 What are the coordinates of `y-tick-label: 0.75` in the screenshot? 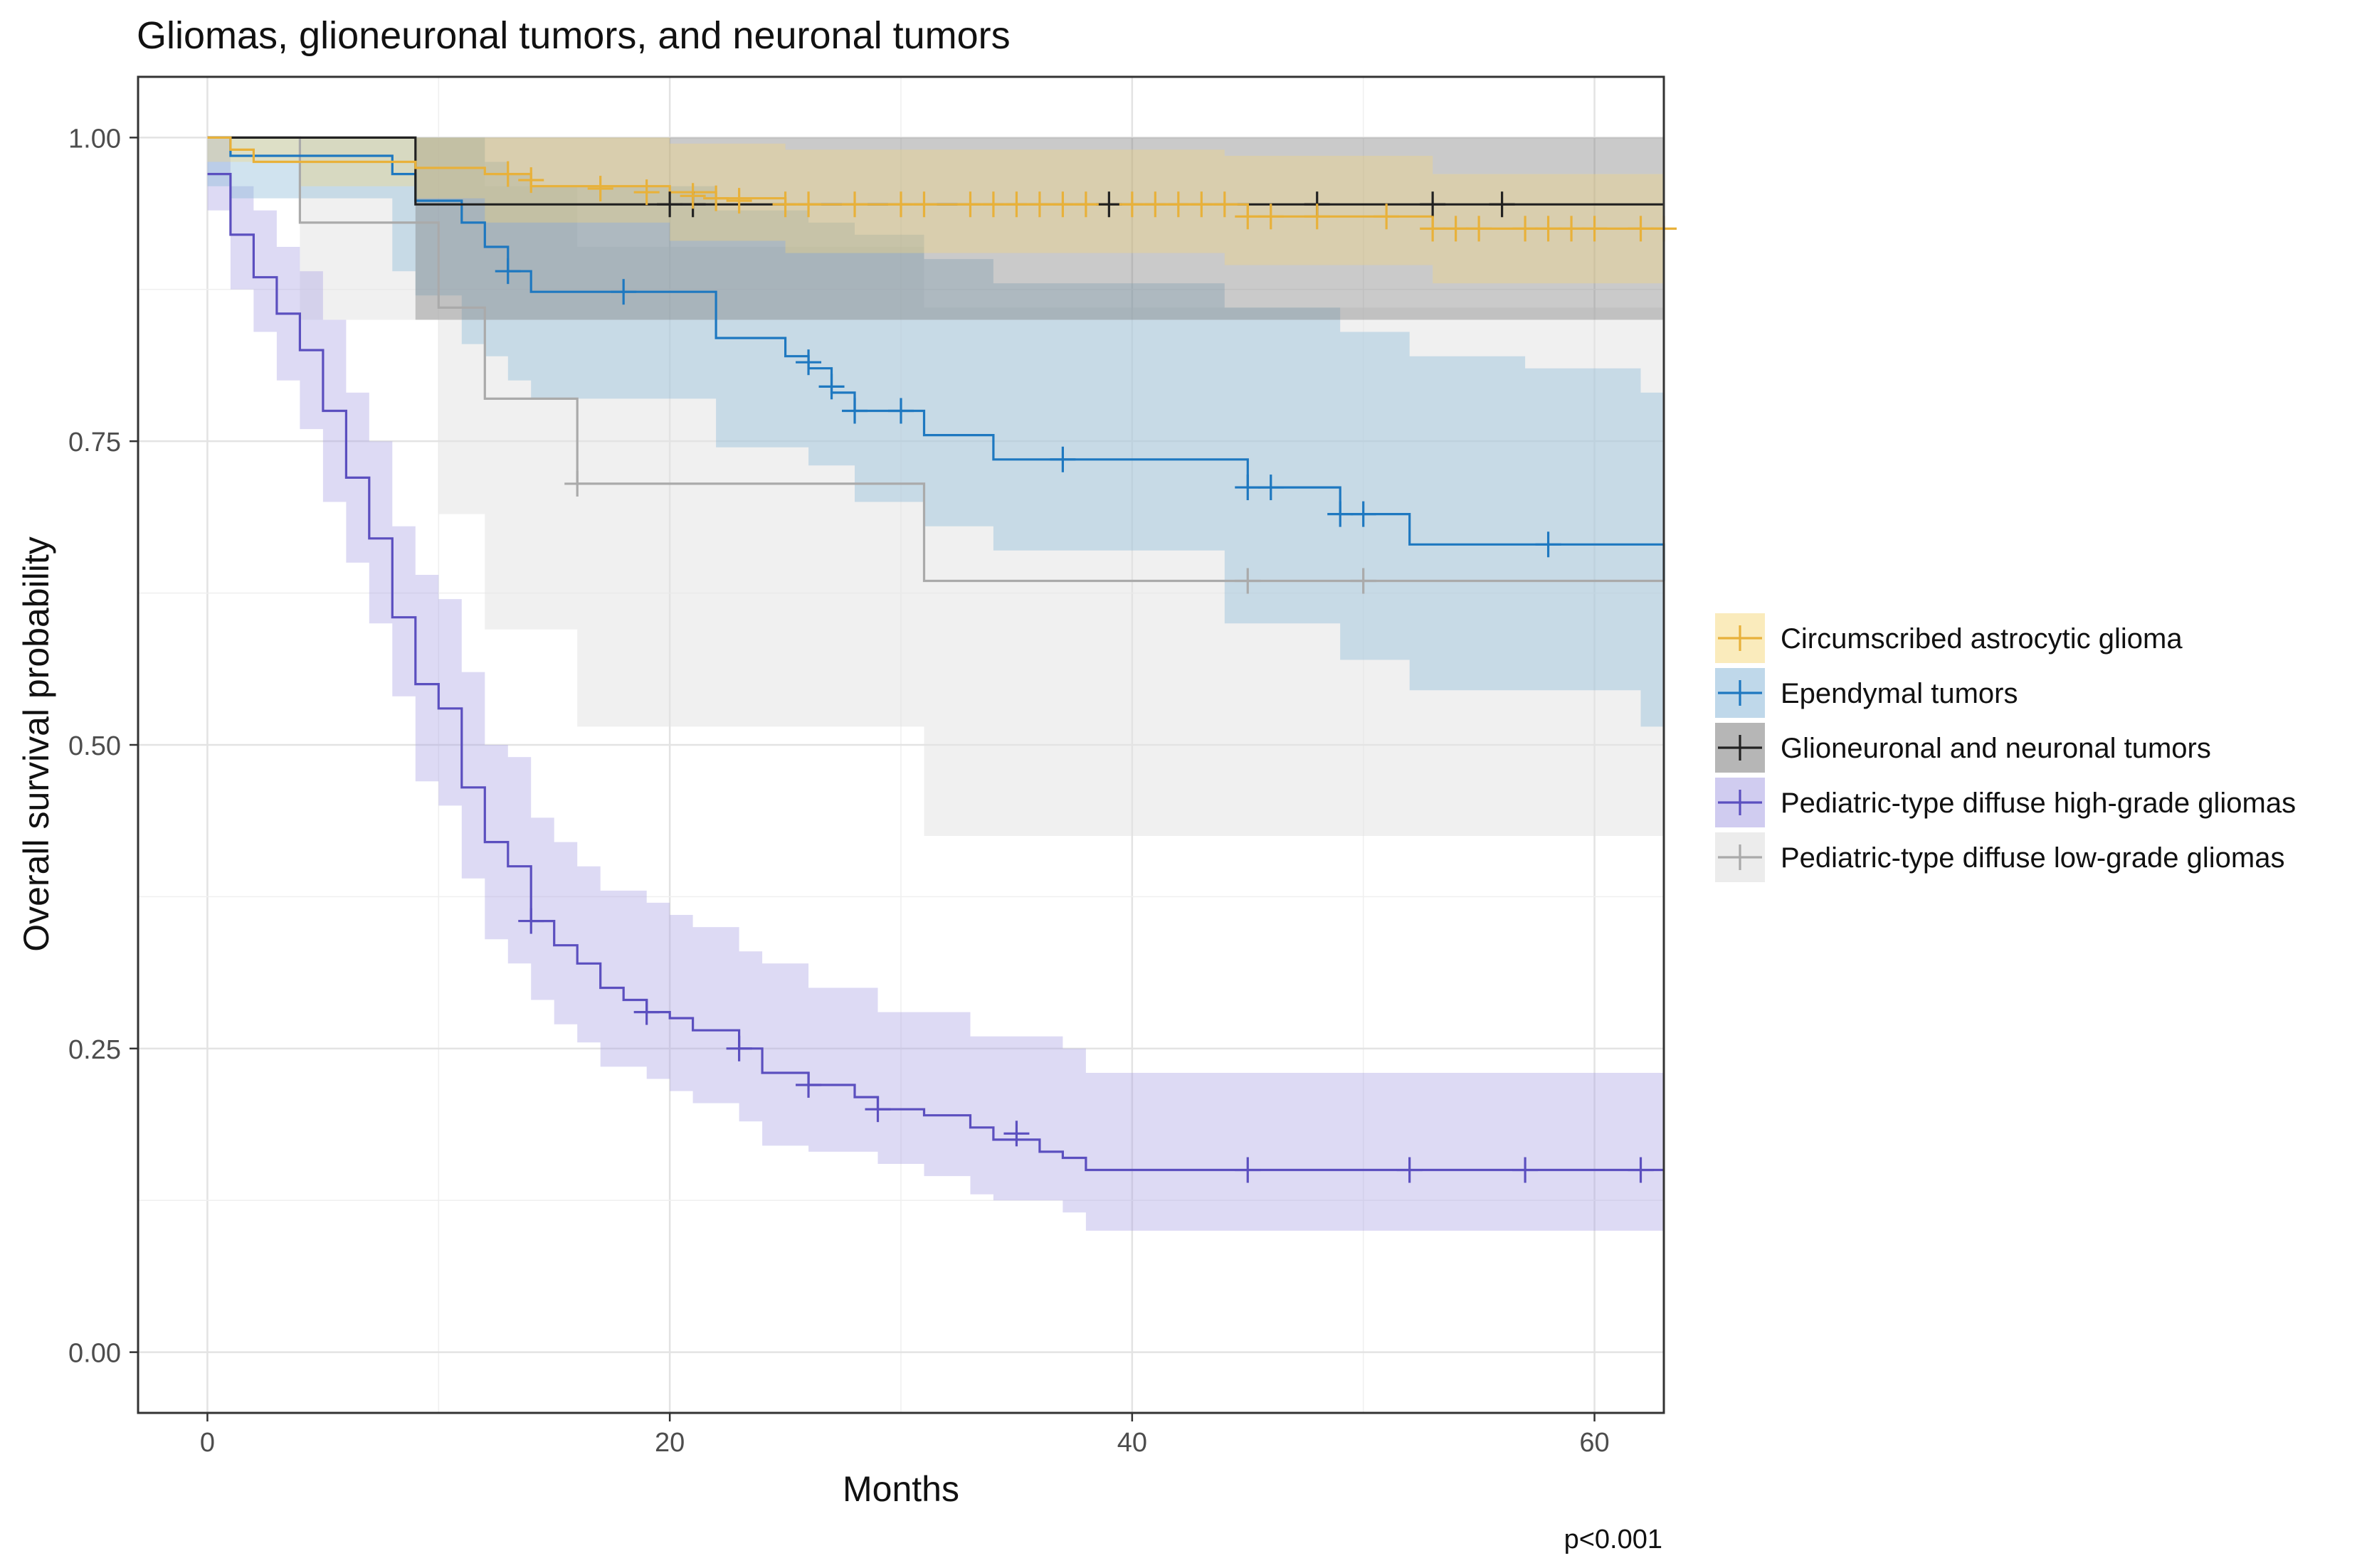 It's located at (94, 442).